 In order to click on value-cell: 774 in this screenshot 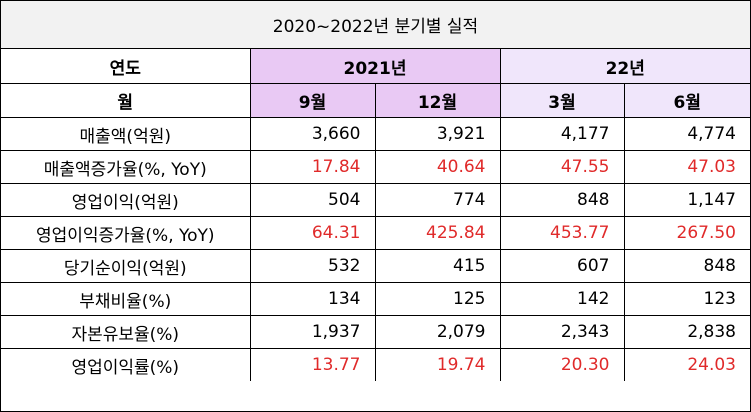, I will do `click(437, 200)`.